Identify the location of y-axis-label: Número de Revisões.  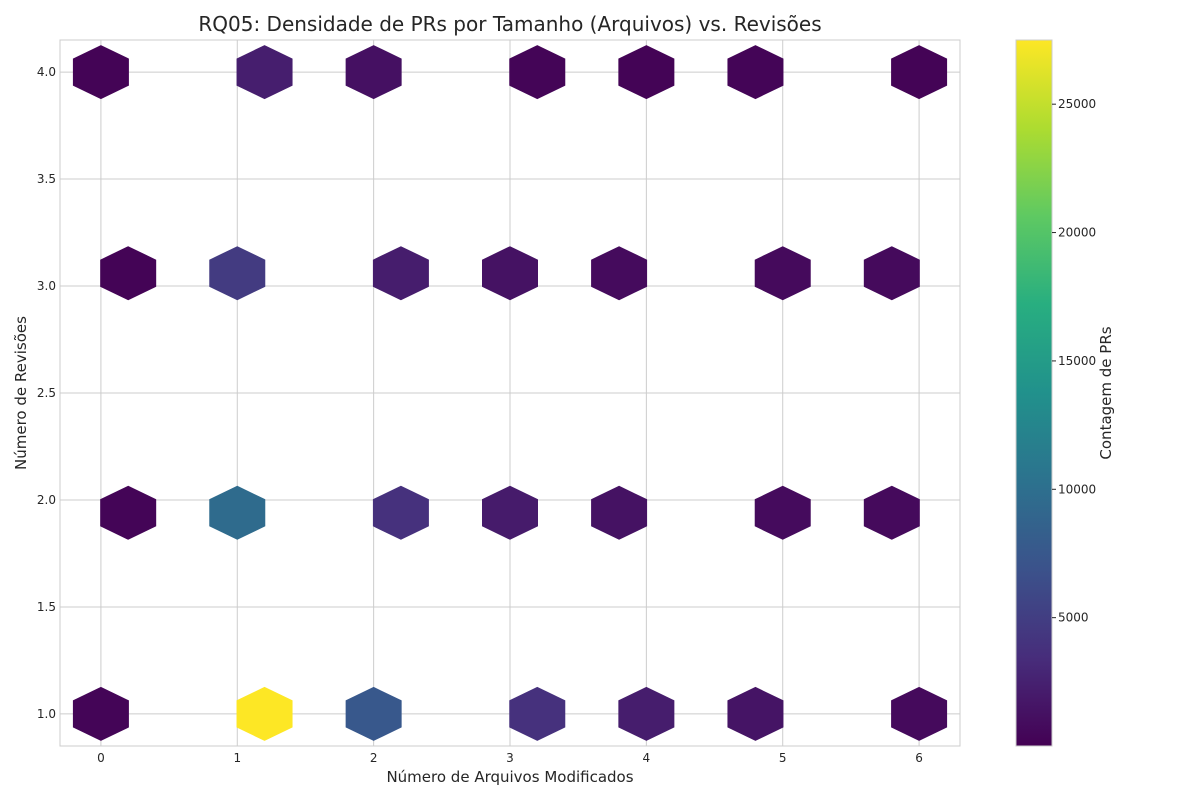
(21, 393).